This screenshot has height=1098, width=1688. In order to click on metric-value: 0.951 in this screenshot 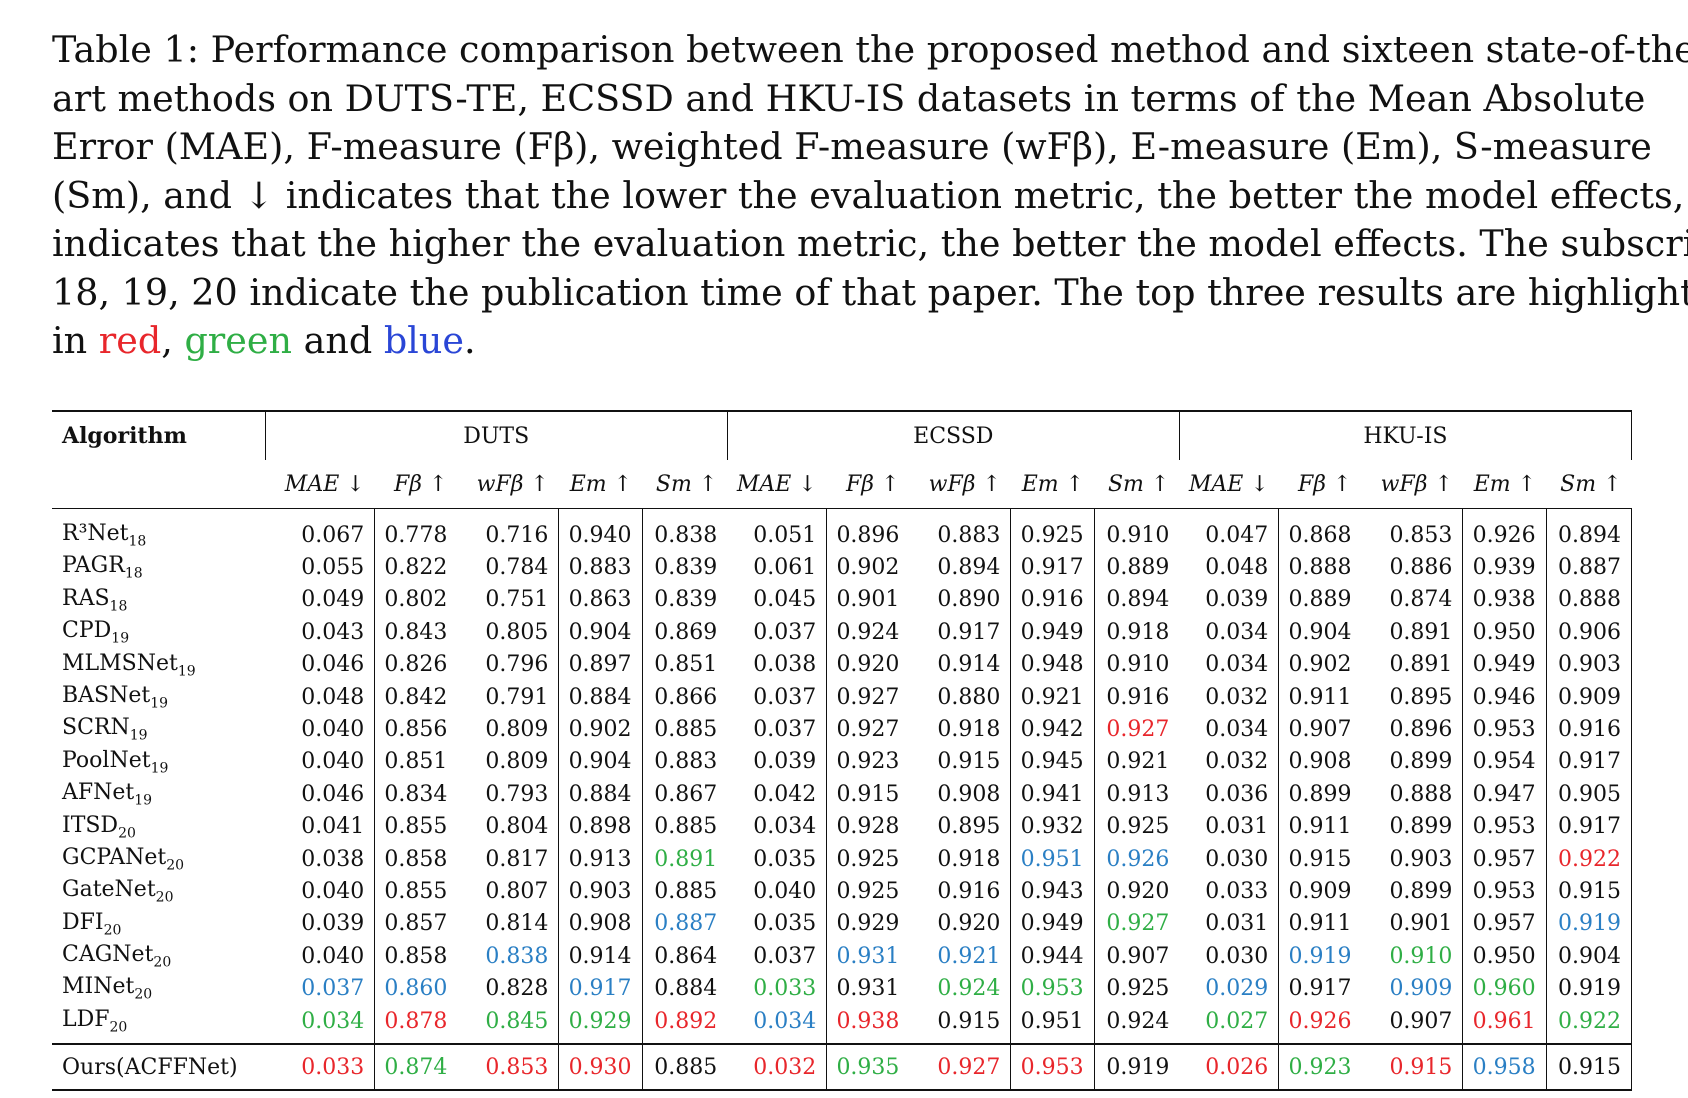, I will do `click(1052, 859)`.